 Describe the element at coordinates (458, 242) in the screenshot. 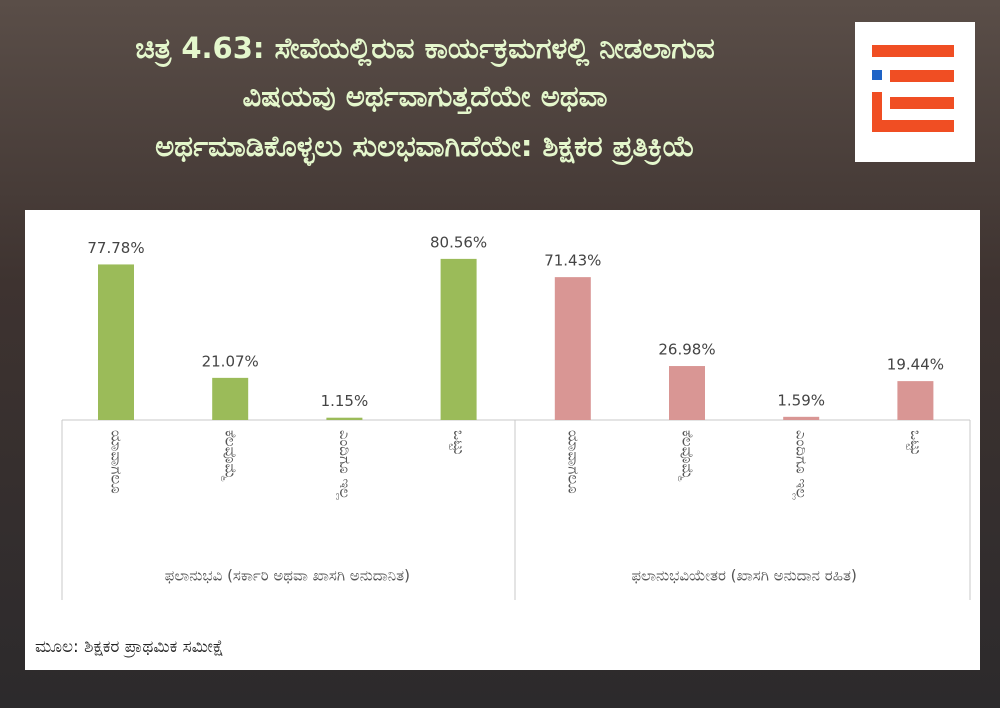

I see `value-label: 80.56%` at that location.